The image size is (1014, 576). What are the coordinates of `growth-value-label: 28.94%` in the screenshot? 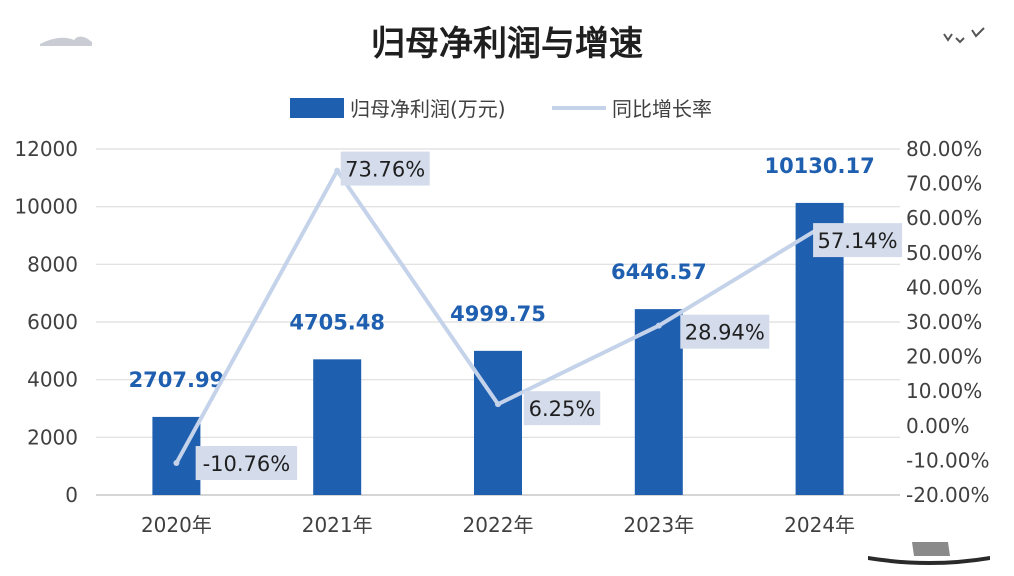 It's located at (725, 333).